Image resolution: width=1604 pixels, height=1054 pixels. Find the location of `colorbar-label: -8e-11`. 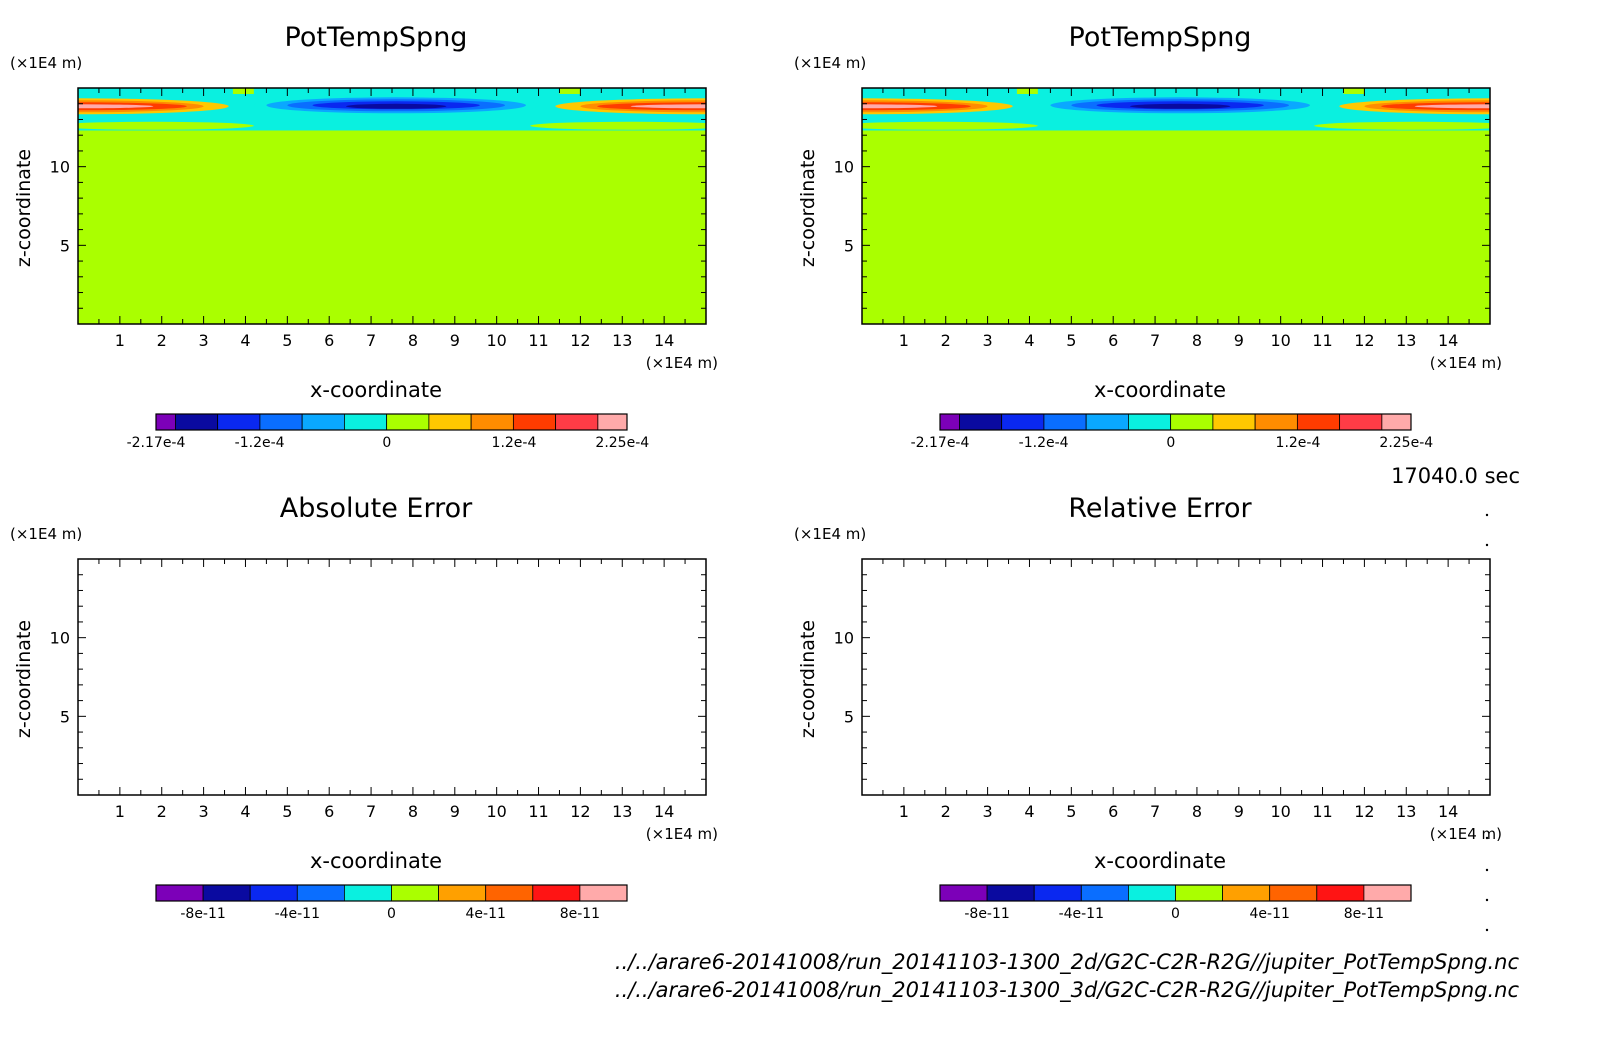

colorbar-label: -8e-11 is located at coordinates (986, 914).